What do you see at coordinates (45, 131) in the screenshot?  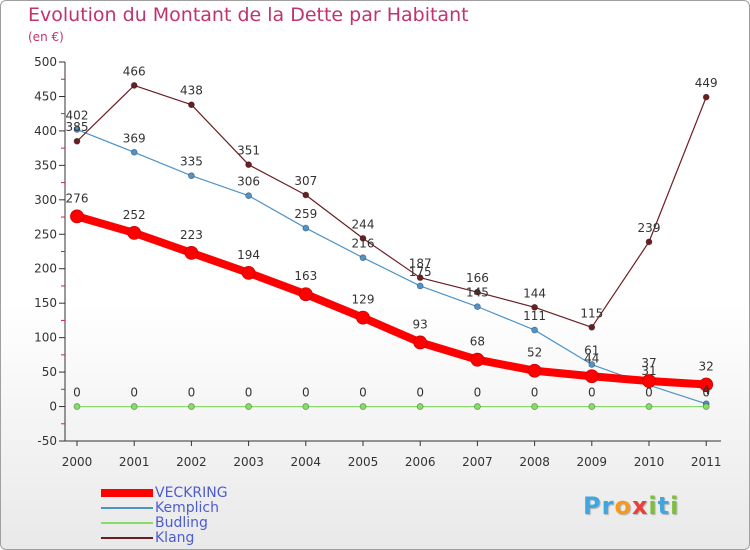 I see `y-tick-label: 400` at bounding box center [45, 131].